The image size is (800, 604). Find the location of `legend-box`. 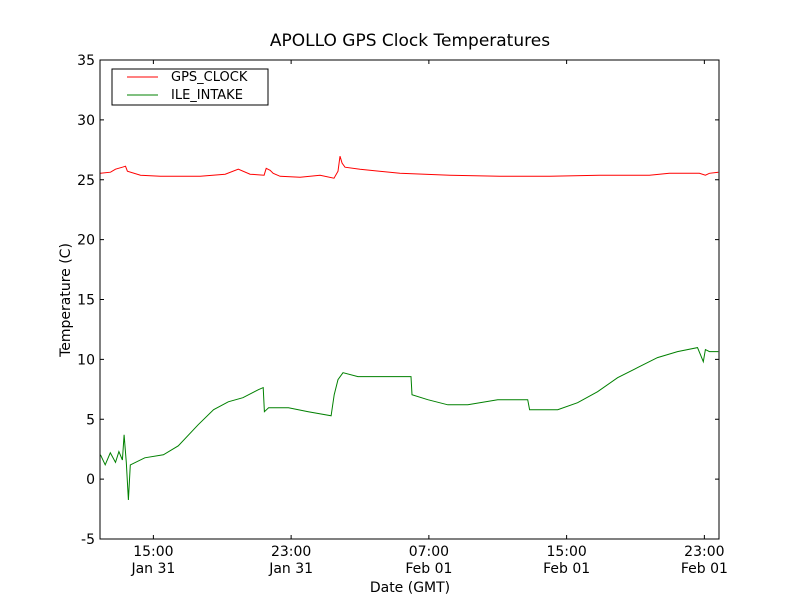

legend-box is located at coordinates (190, 87).